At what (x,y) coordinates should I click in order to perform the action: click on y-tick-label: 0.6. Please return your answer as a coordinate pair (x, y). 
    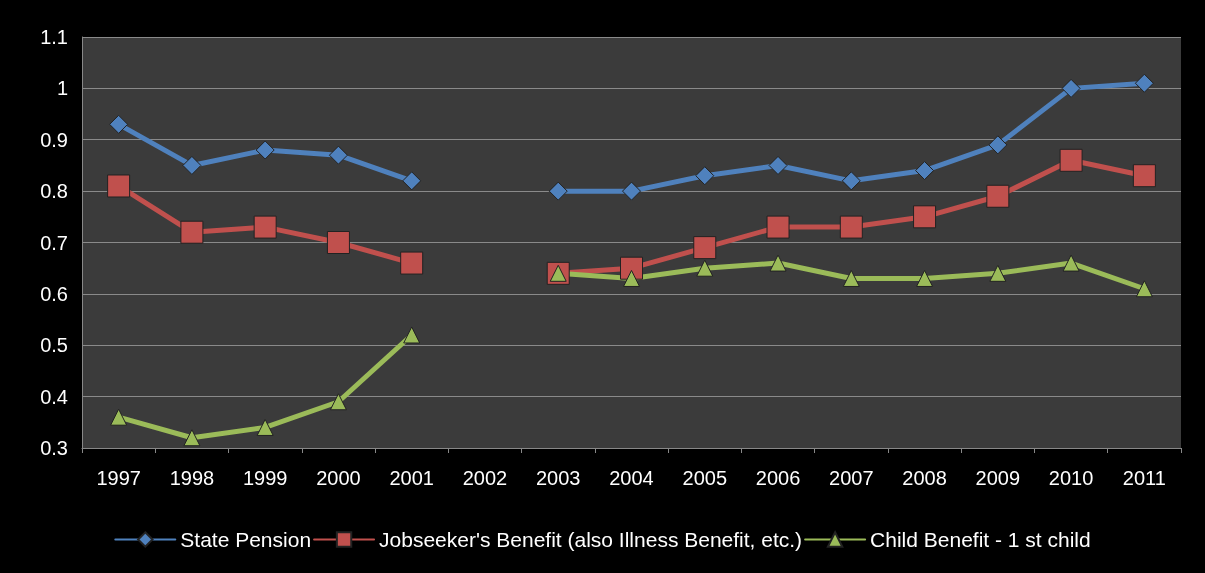
    Looking at the image, I should click on (54, 293).